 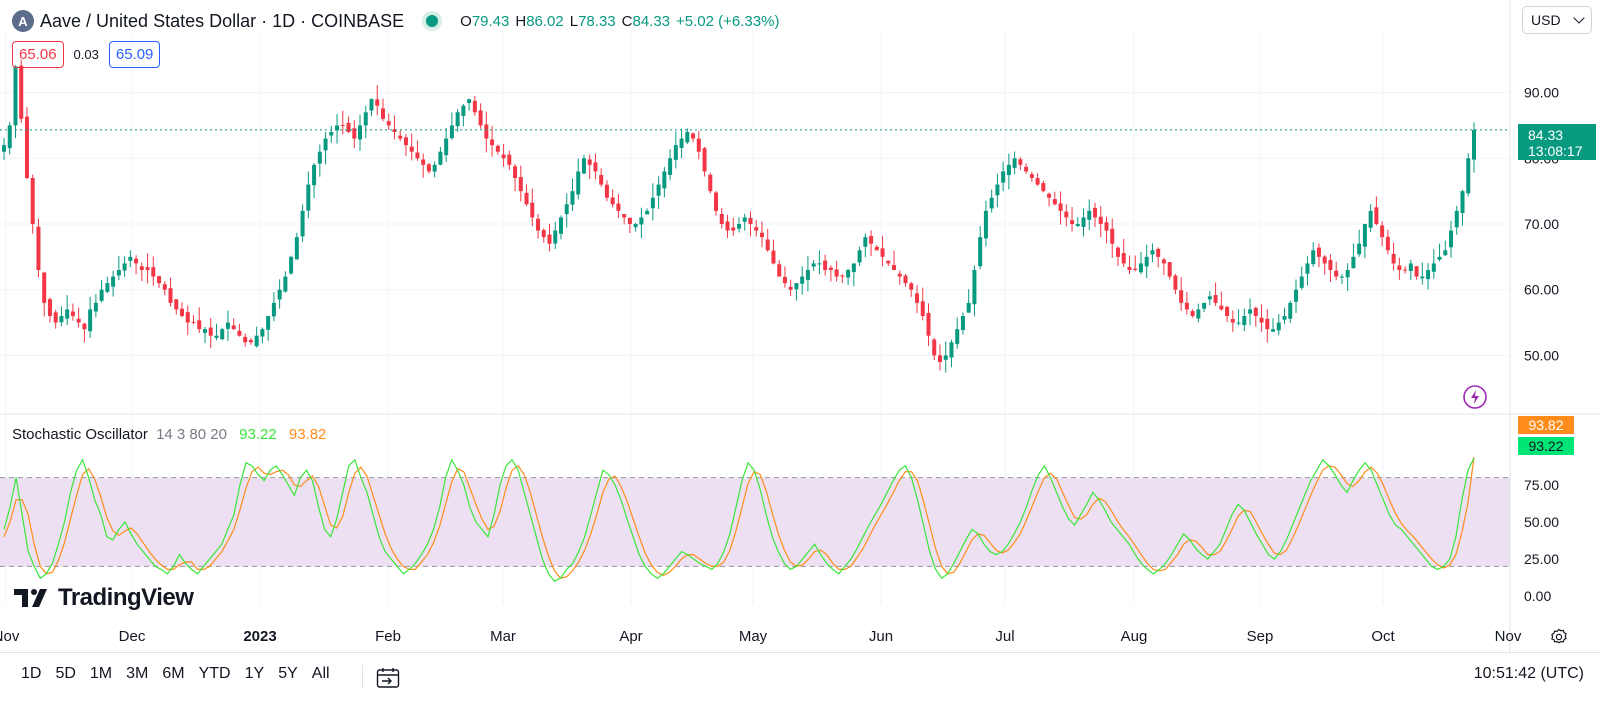 I want to click on stoch-tick-label: 75.00, so click(x=1541, y=485).